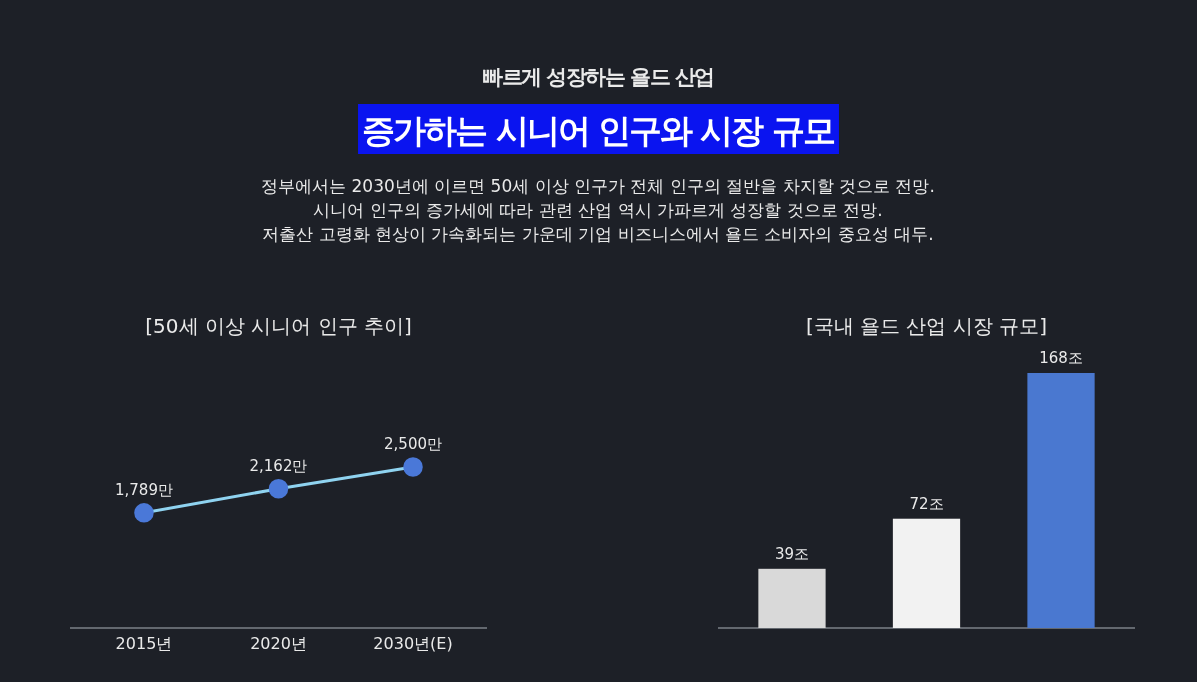 The image size is (1197, 682). I want to click on data-label: 72조, so click(926, 503).